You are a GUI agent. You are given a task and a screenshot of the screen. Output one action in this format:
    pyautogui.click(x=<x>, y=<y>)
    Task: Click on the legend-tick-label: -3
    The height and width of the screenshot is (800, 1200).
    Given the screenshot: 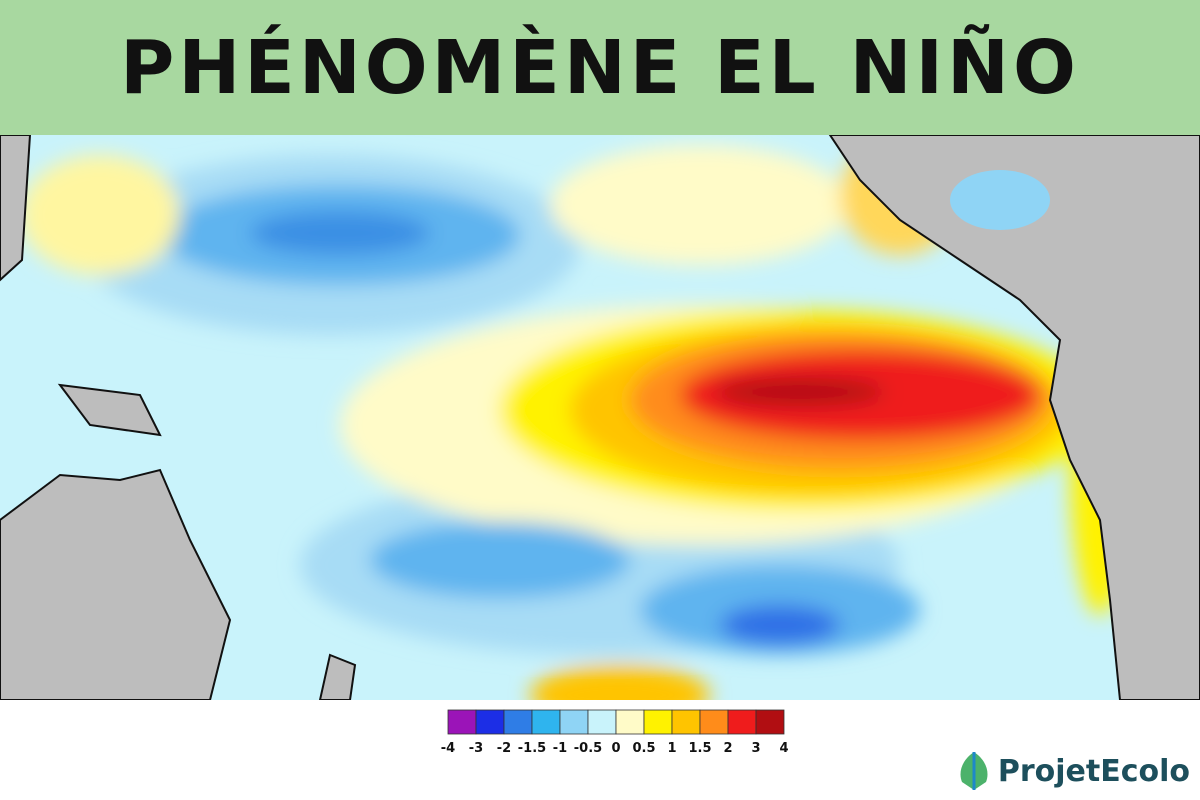 What is the action you would take?
    pyautogui.click(x=476, y=748)
    